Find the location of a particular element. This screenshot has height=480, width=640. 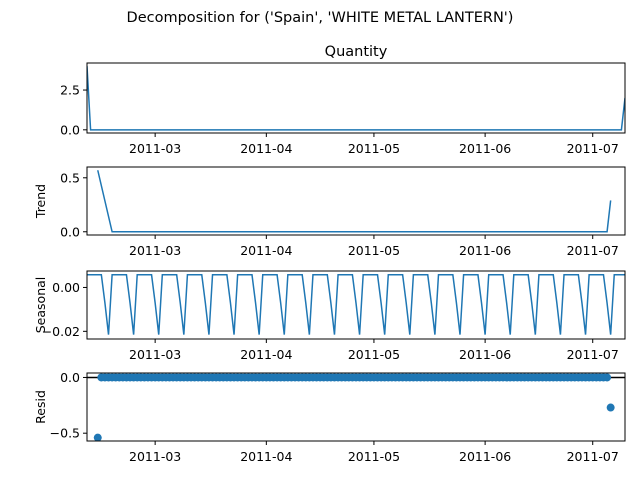

y-tick-label: −0.5 is located at coordinates (65, 433).